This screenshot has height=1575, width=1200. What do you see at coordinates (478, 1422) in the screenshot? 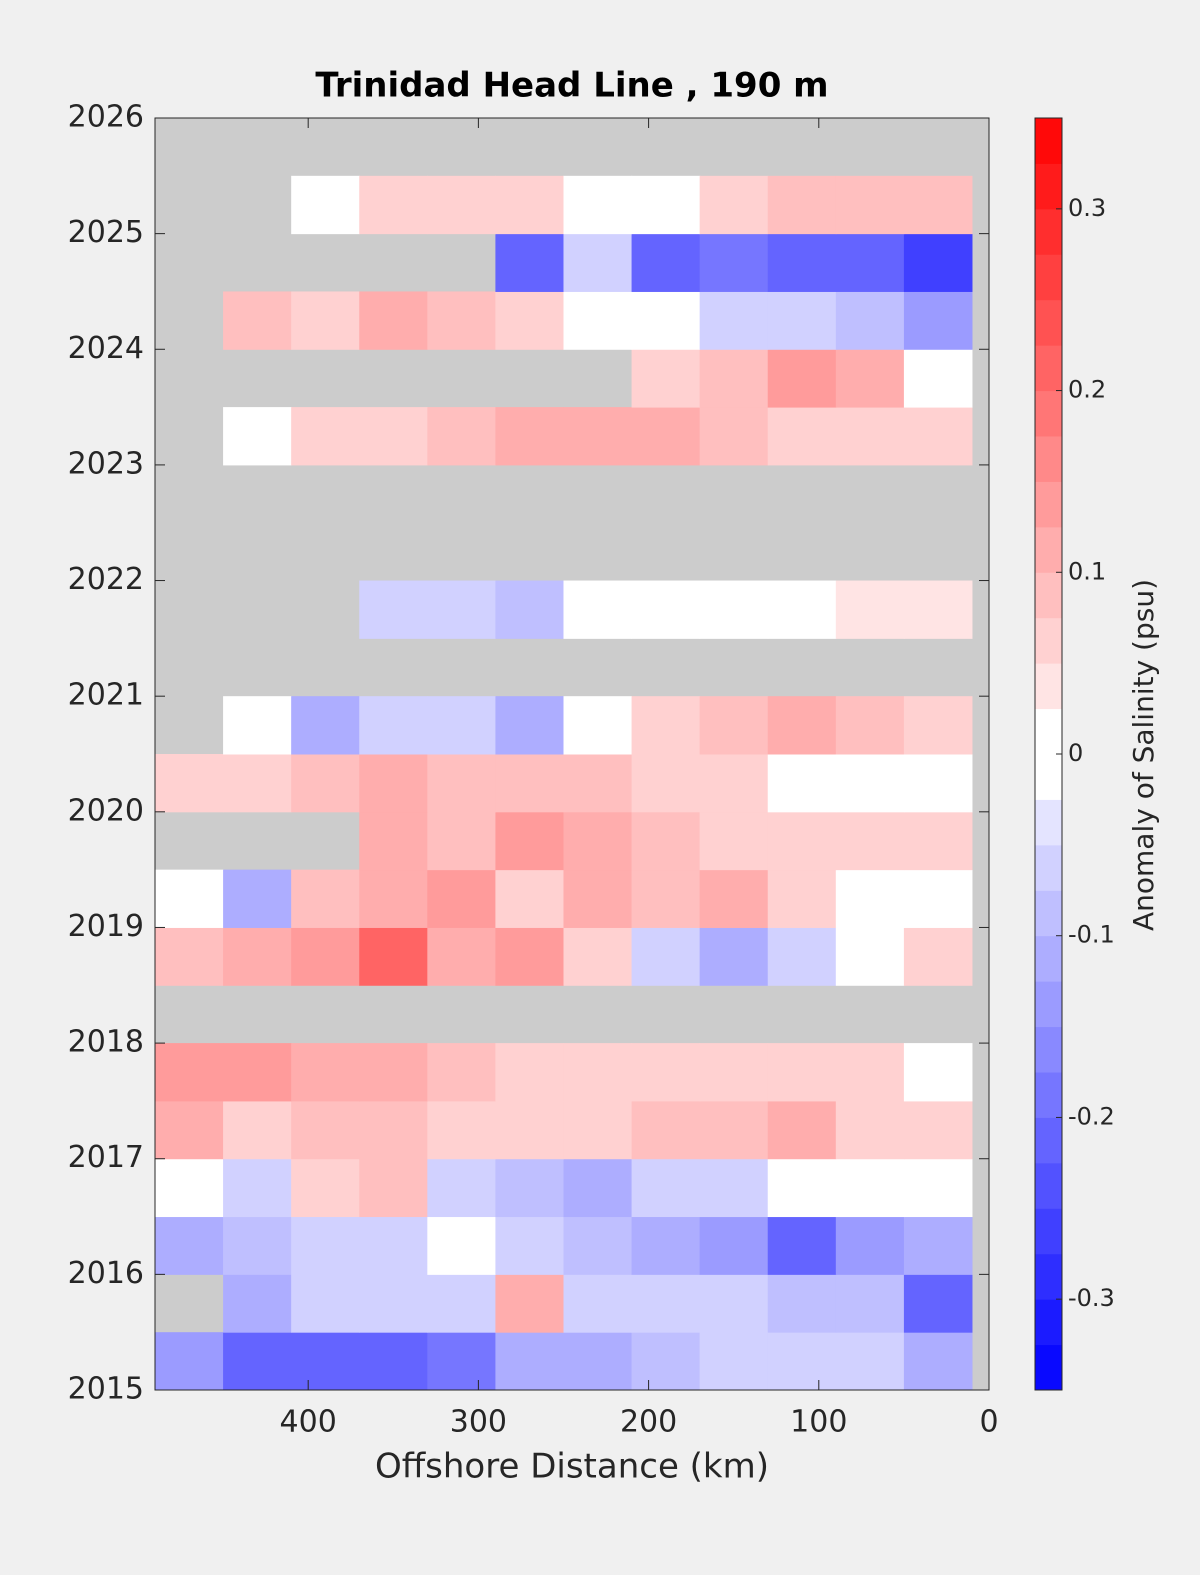
I see `x-tick-label: 300` at bounding box center [478, 1422].